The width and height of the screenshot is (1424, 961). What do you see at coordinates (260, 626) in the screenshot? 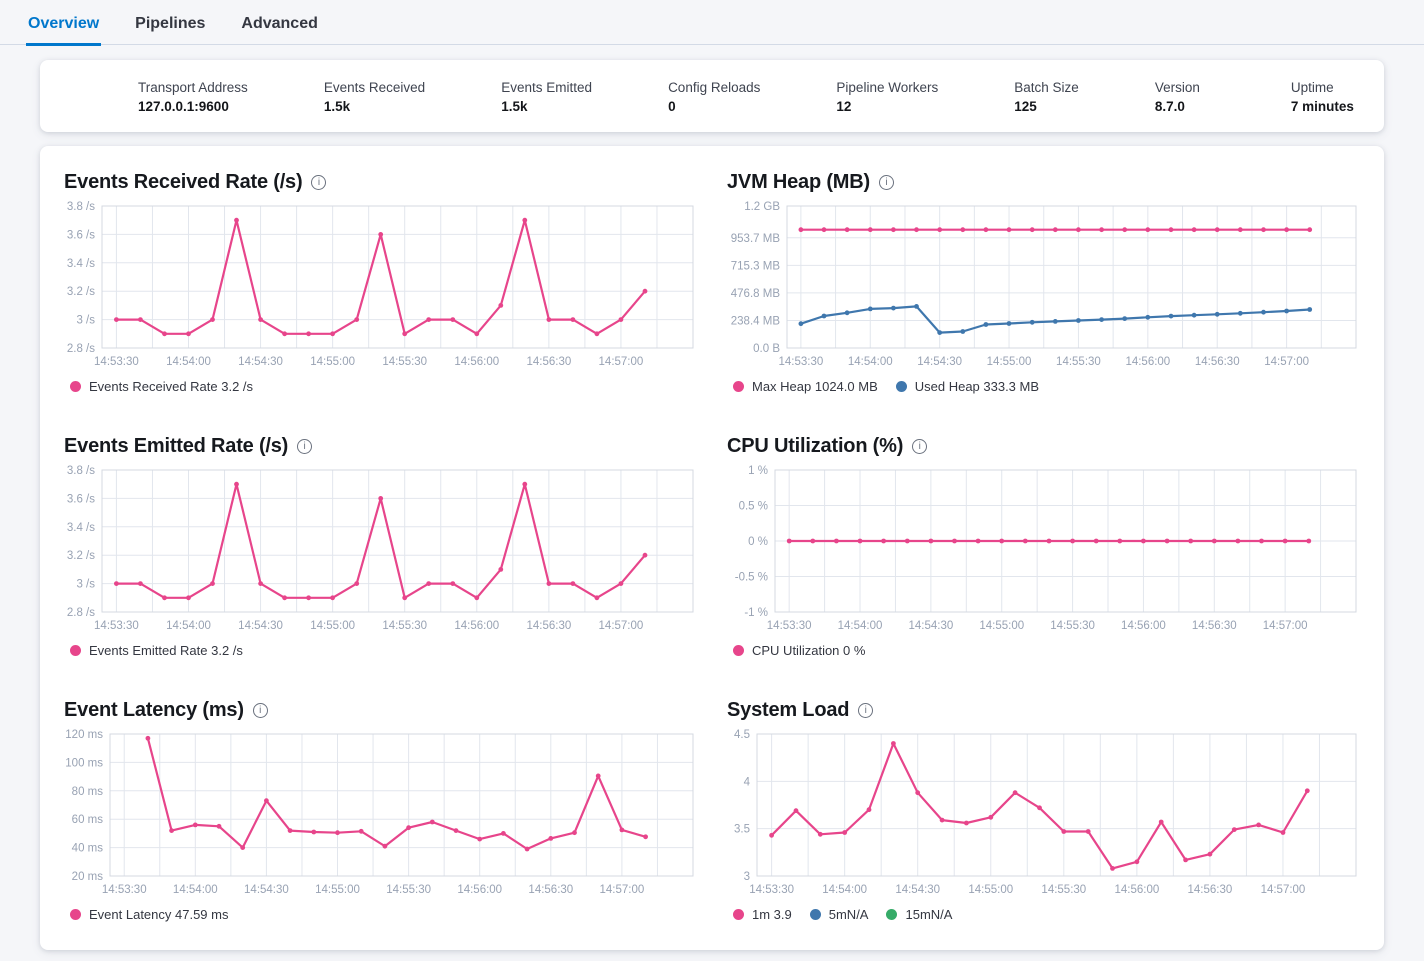
I see `svg-text: 14:54:30` at bounding box center [260, 626].